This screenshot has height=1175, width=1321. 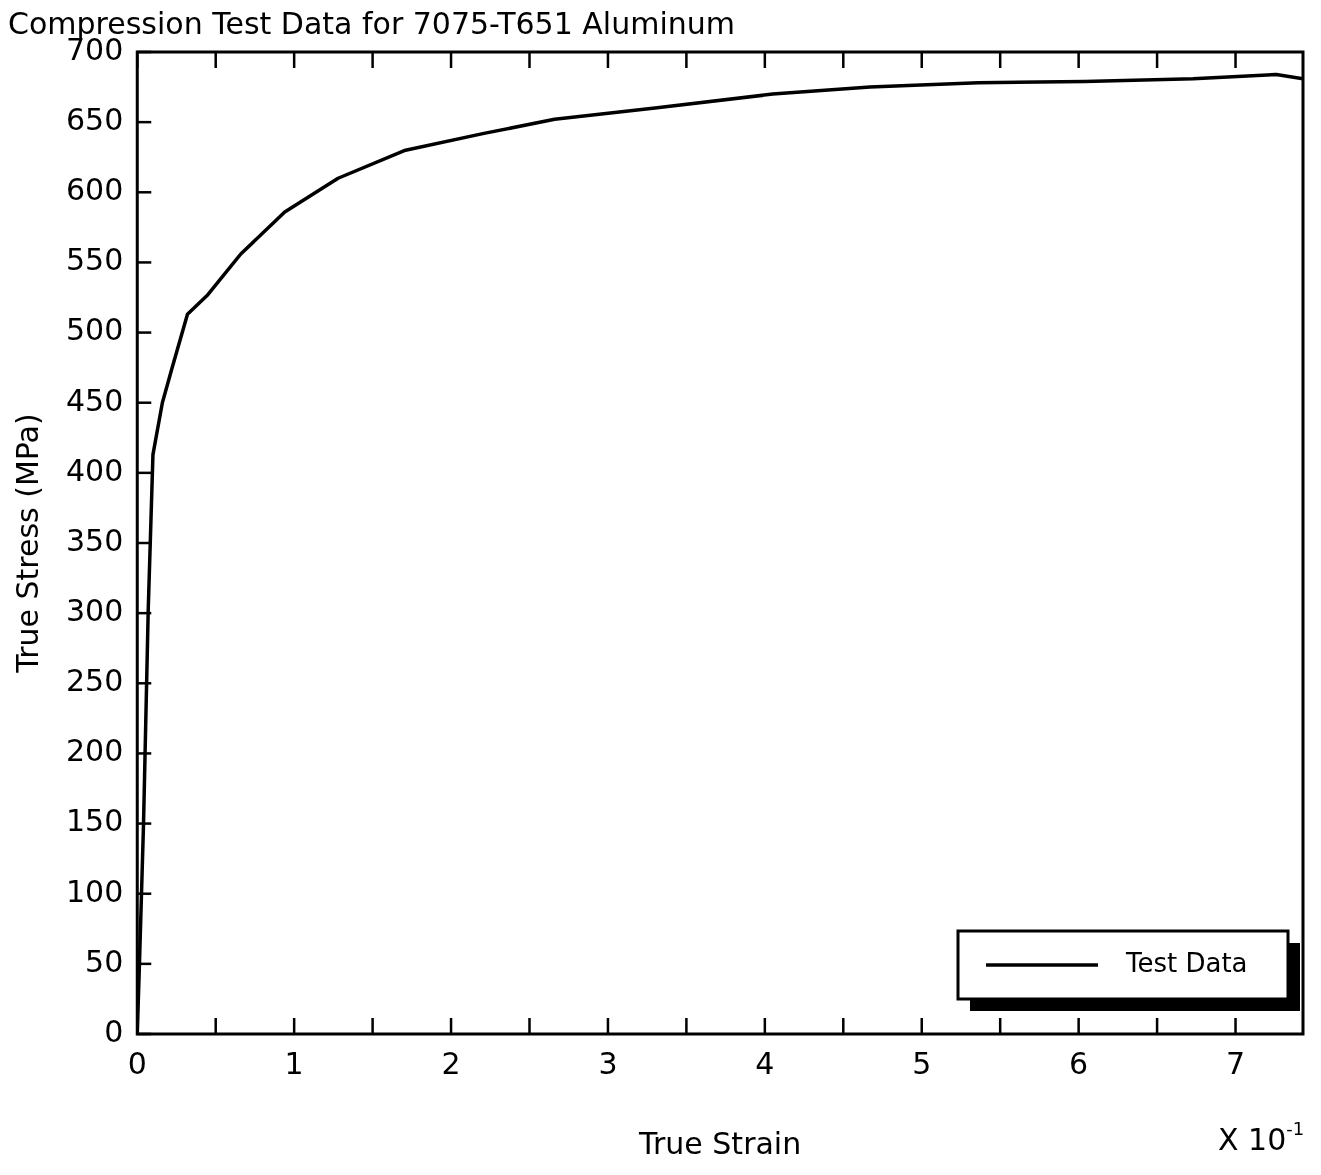 I want to click on y-tick-label: 0, so click(x=114, y=1031).